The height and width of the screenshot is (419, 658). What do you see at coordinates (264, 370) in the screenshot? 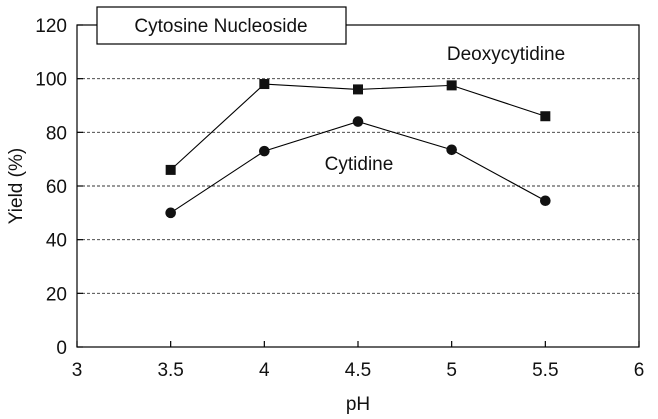
I see `x-tick-label-2: 4` at bounding box center [264, 370].